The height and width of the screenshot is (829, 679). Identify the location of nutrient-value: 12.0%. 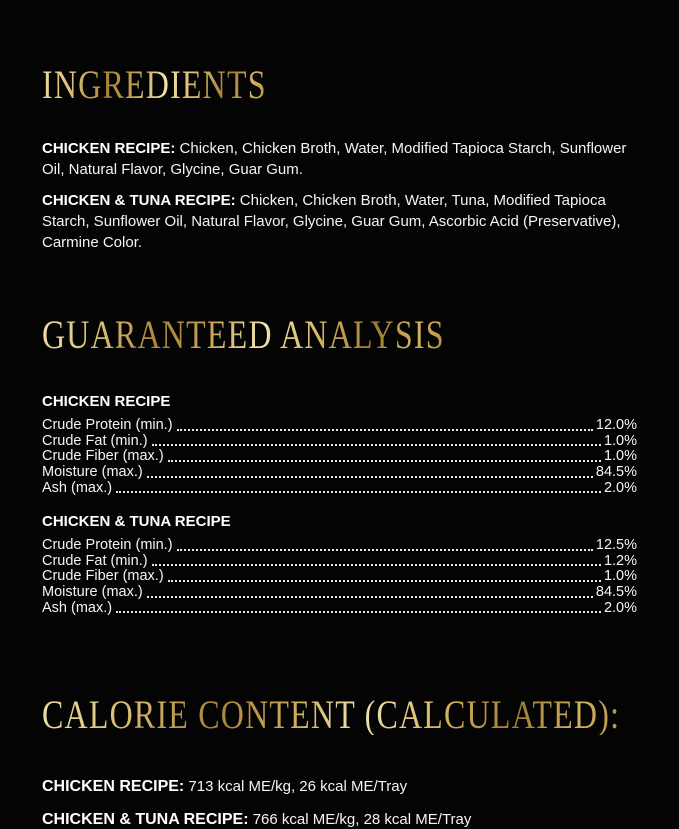
(616, 425).